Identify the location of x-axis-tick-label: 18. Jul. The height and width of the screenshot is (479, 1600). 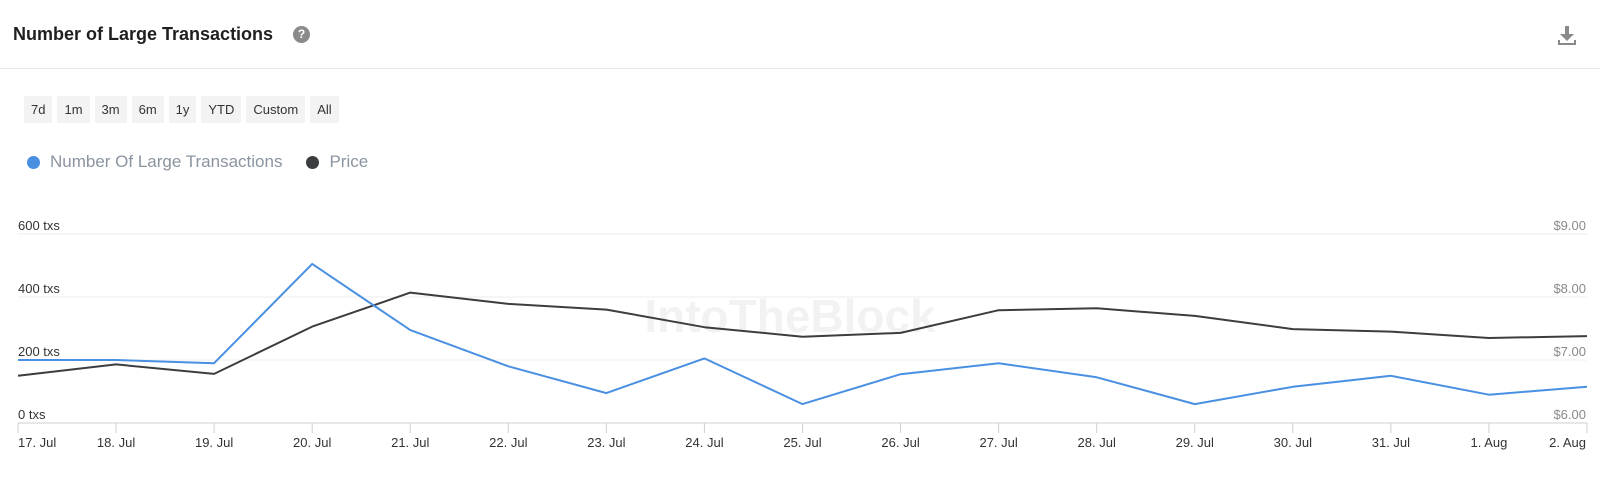
(116, 442).